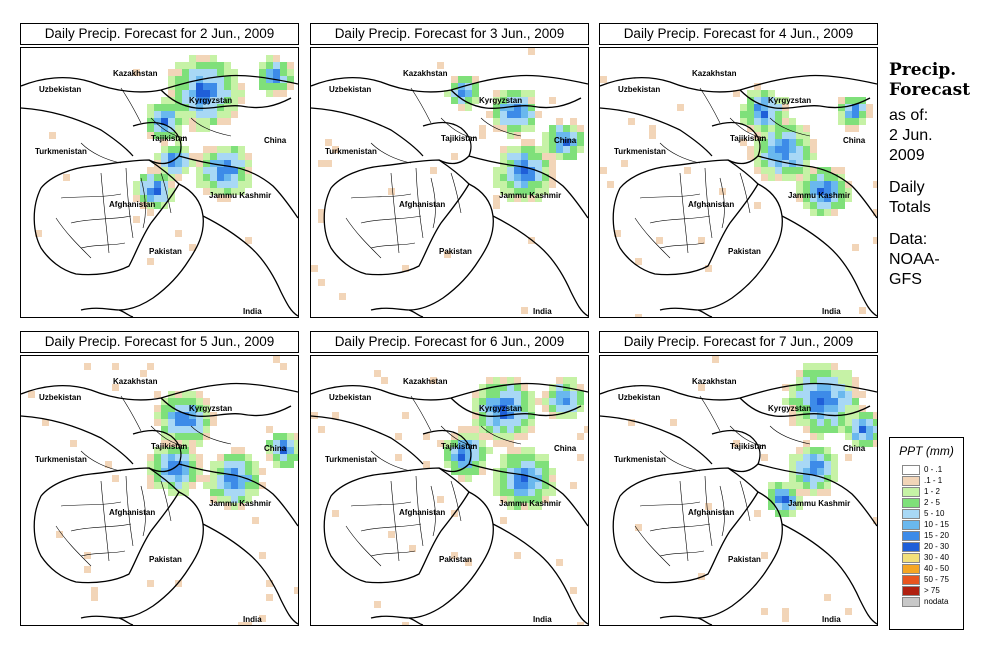 The image size is (983, 649). Describe the element at coordinates (738, 342) in the screenshot. I see `panel-title: Daily Precip. Forecast for 7 Jun., 2009` at that location.